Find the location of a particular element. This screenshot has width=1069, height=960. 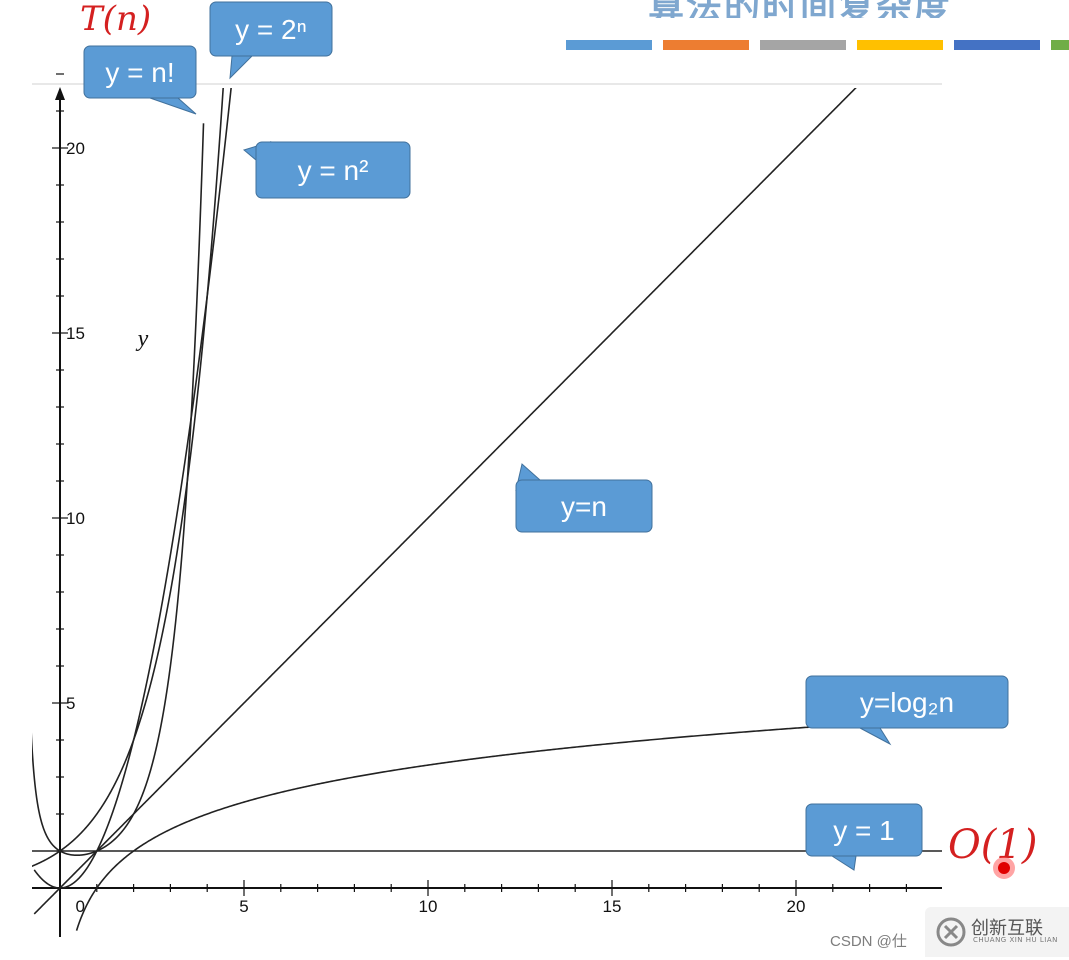

series-label-exp2: y = 2ⁿ is located at coordinates (271, 40).